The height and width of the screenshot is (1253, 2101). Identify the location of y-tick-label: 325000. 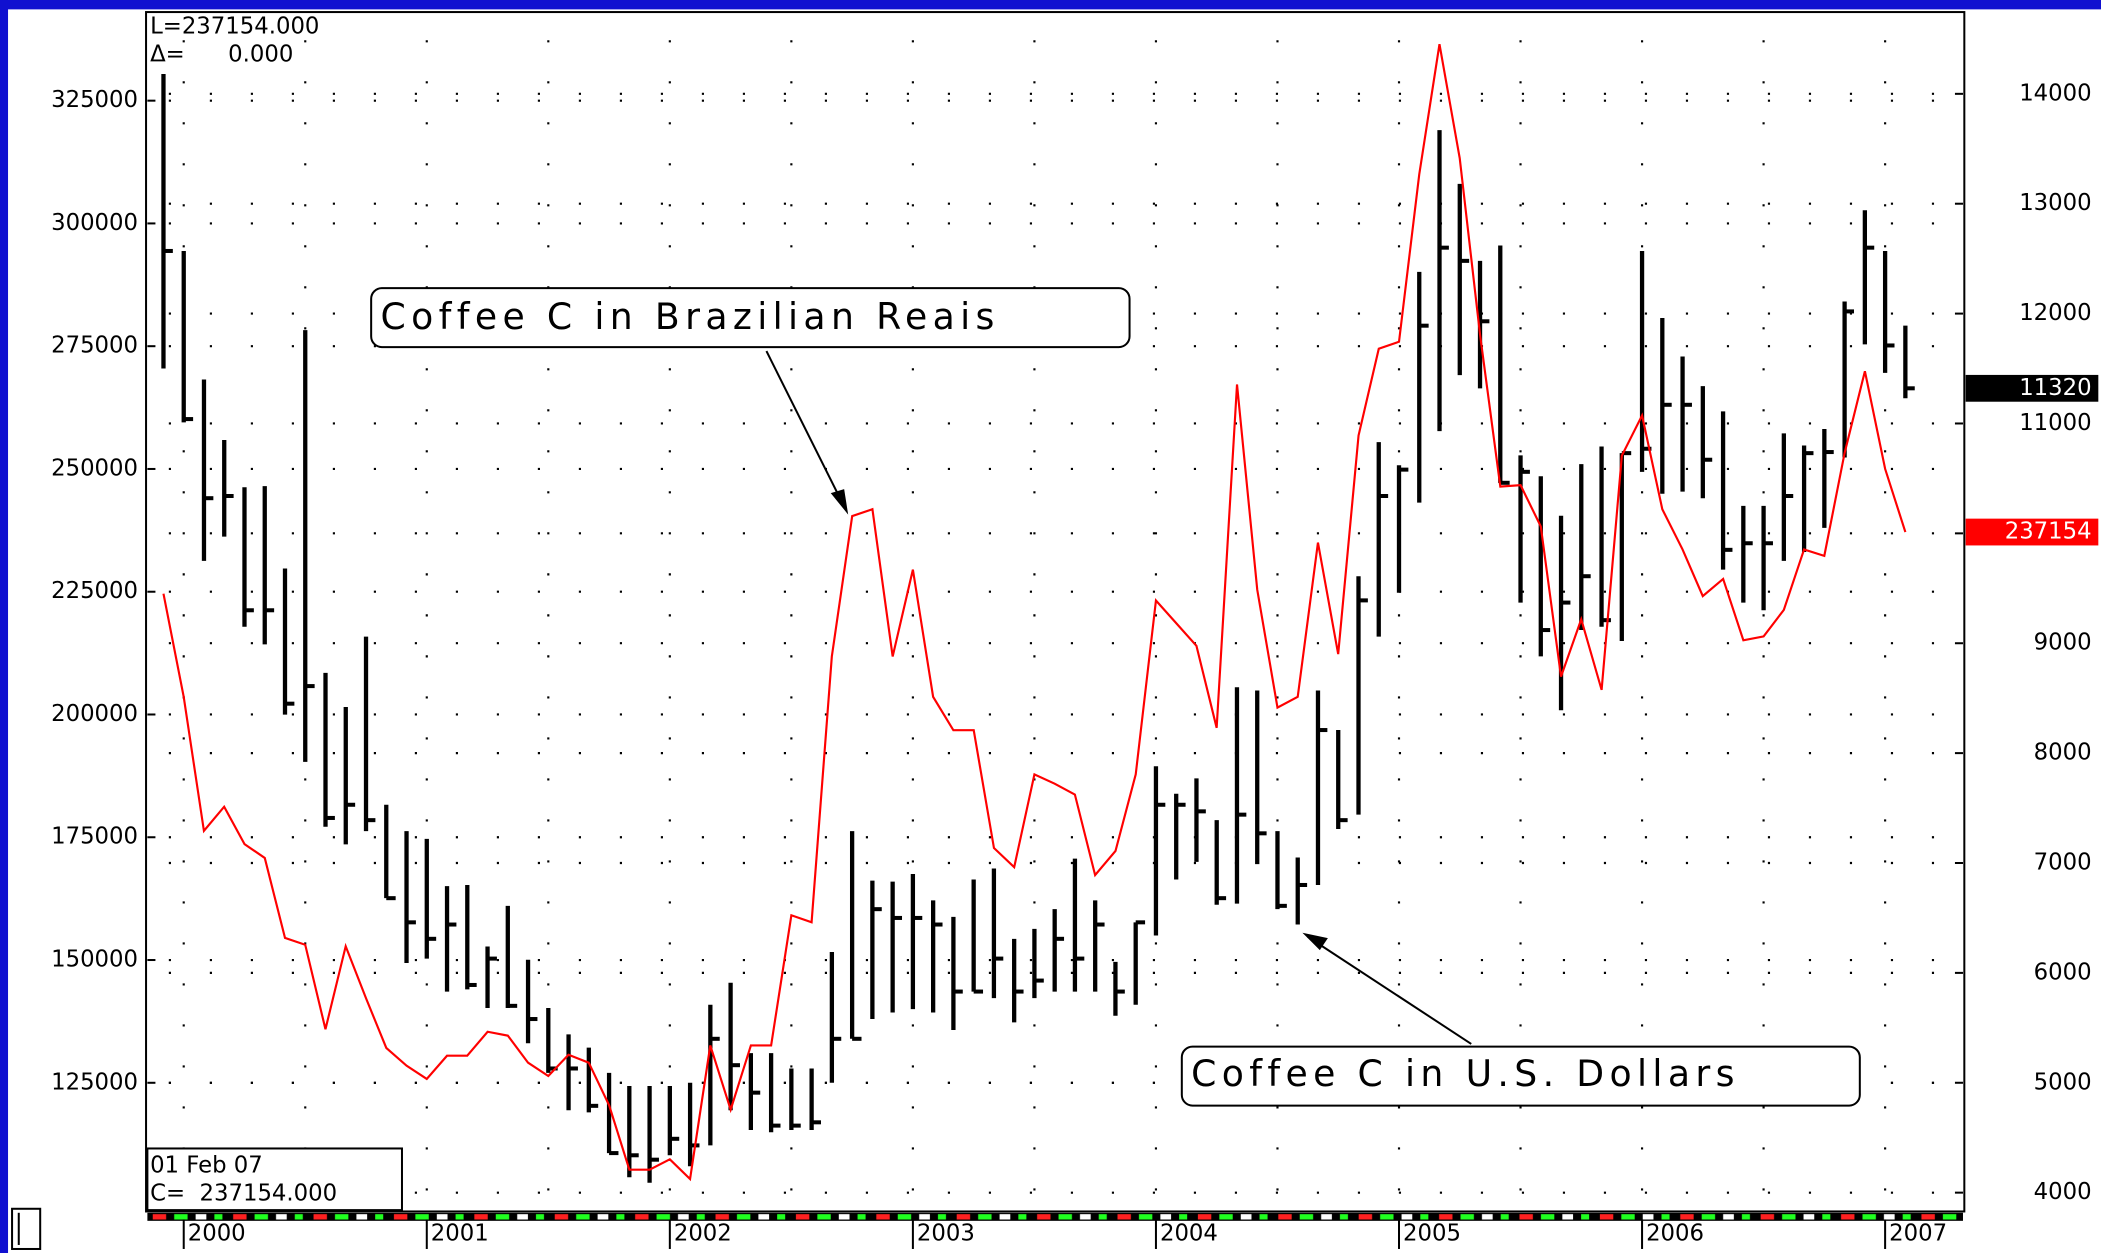
(94, 100).